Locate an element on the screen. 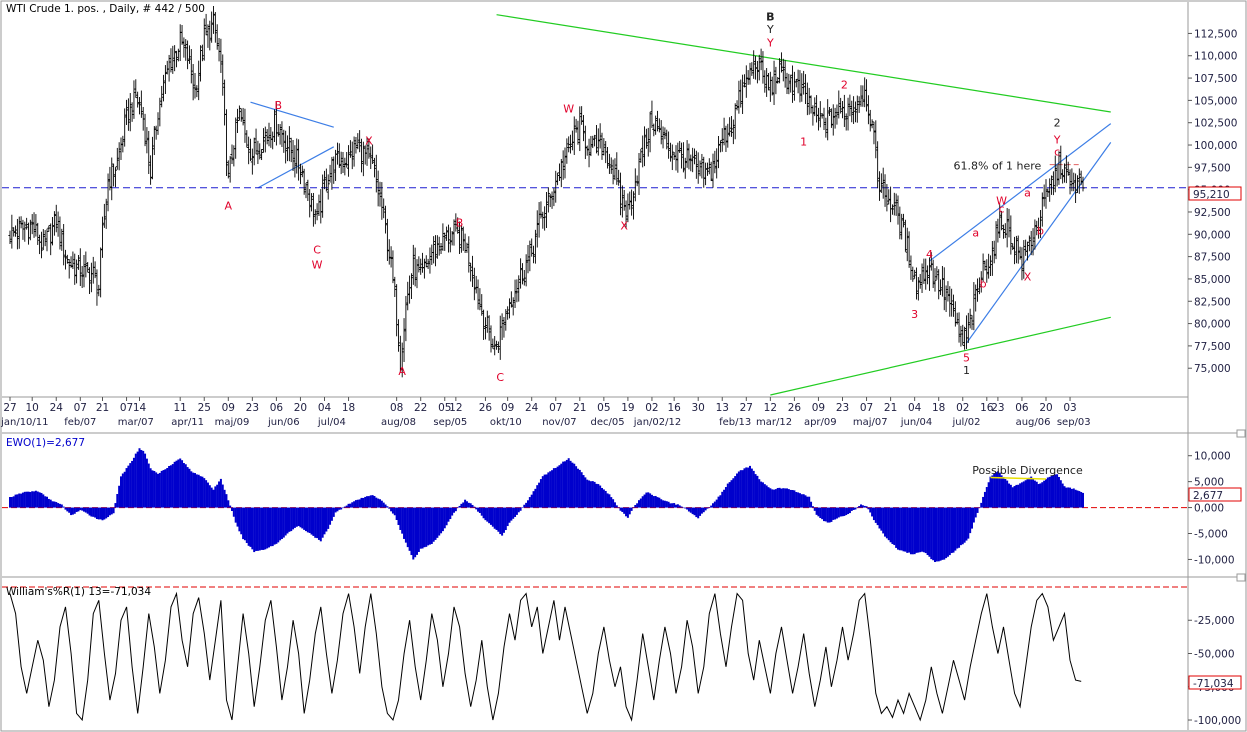  ewo-axis-label: 5,000 is located at coordinates (1209, 483).